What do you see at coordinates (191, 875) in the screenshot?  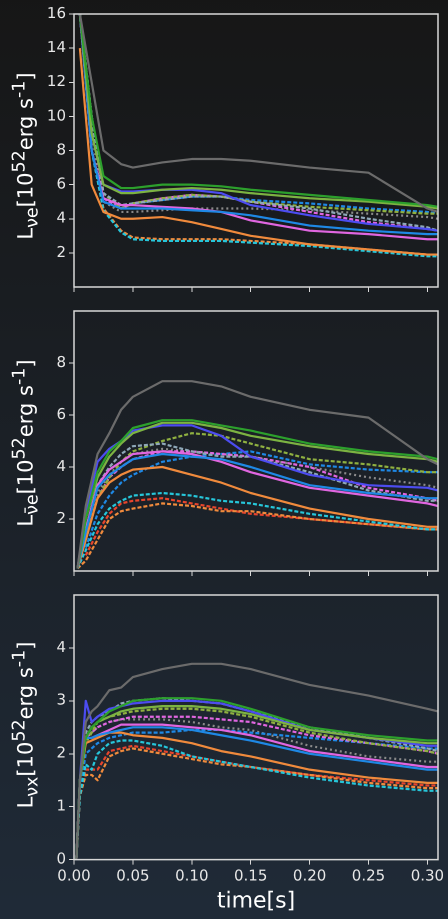 I see `x-tick-label: 0.10` at bounding box center [191, 875].